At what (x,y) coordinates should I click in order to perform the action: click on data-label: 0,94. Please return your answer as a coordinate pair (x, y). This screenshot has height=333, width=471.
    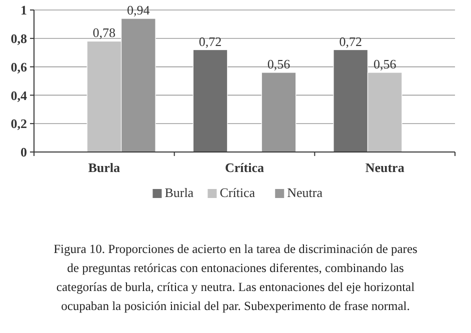
    Looking at the image, I should click on (138, 10).